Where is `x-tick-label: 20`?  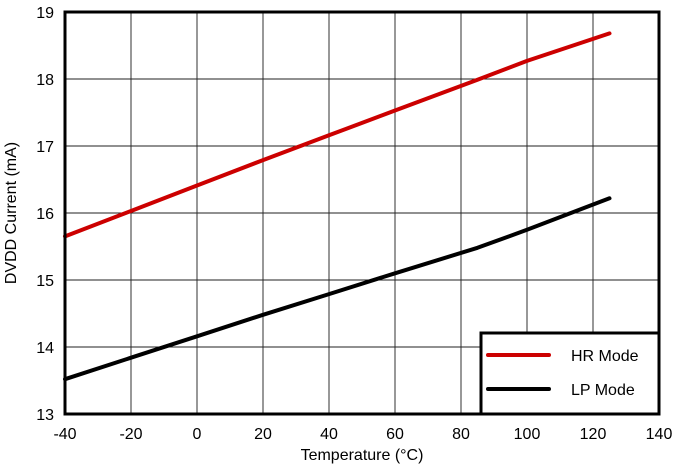 x-tick-label: 20 is located at coordinates (263, 434).